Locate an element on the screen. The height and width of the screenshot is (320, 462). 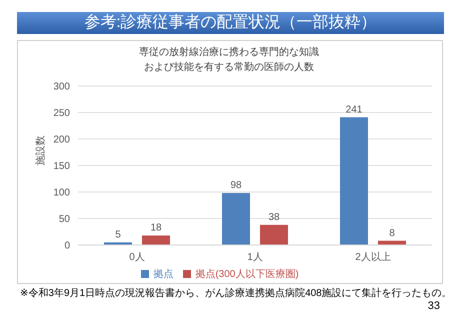
data-label: 18 is located at coordinates (156, 228).